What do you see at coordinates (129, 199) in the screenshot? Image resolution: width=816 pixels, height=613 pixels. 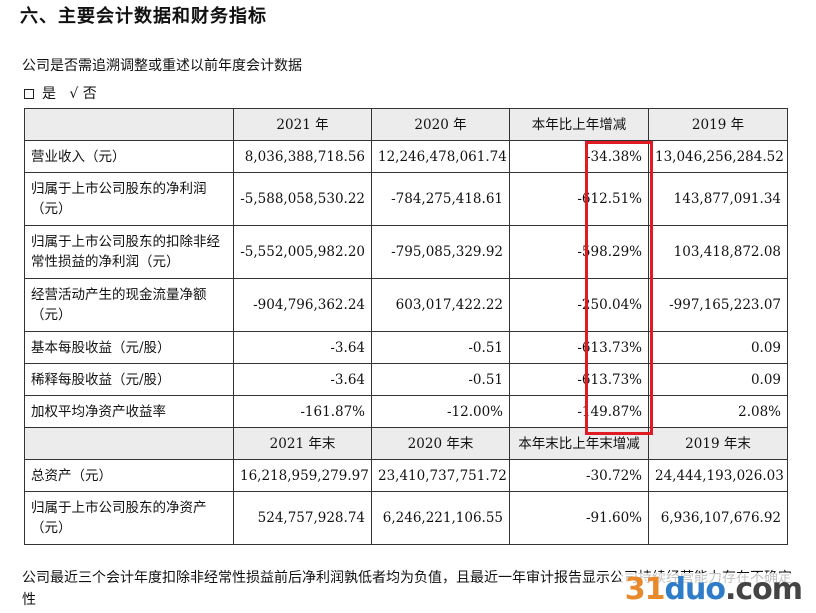 I see `row-label: 归属于上市公司股东的净利润（元）` at bounding box center [129, 199].